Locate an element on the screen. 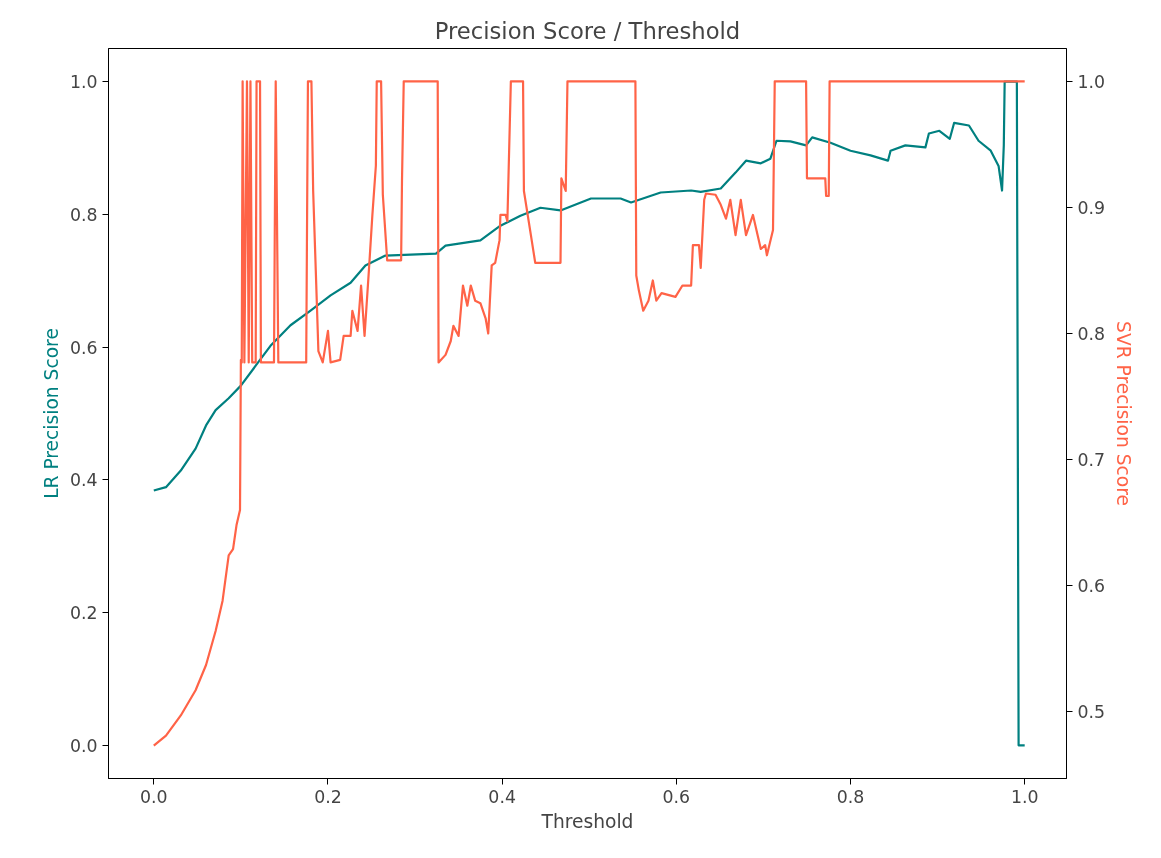  y-axis-title: LR Precision Score is located at coordinates (51, 413).